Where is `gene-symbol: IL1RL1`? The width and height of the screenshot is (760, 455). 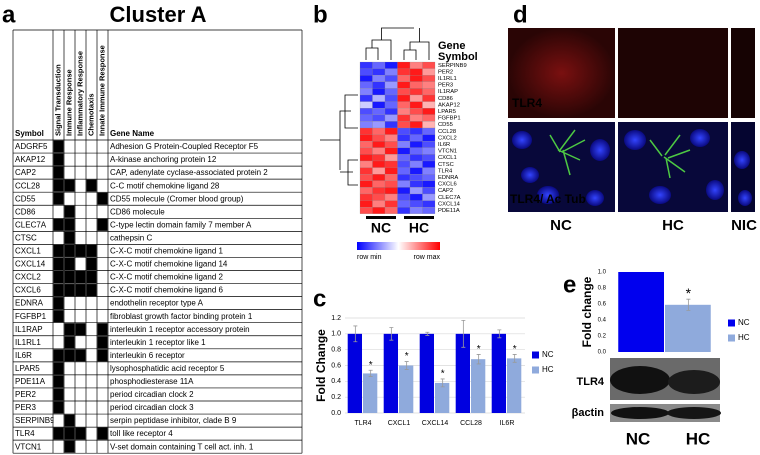 gene-symbol: IL1RL1 is located at coordinates (28, 342).